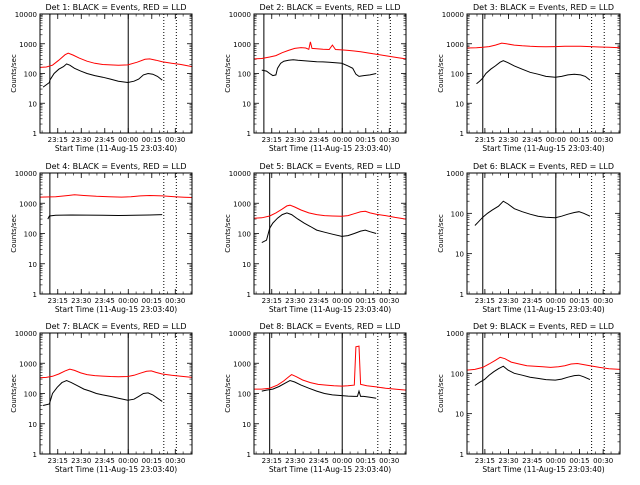  Describe the element at coordinates (330, 326) in the screenshot. I see `panel-title: Det 8: BLACK = Events, RED = LLD` at that location.